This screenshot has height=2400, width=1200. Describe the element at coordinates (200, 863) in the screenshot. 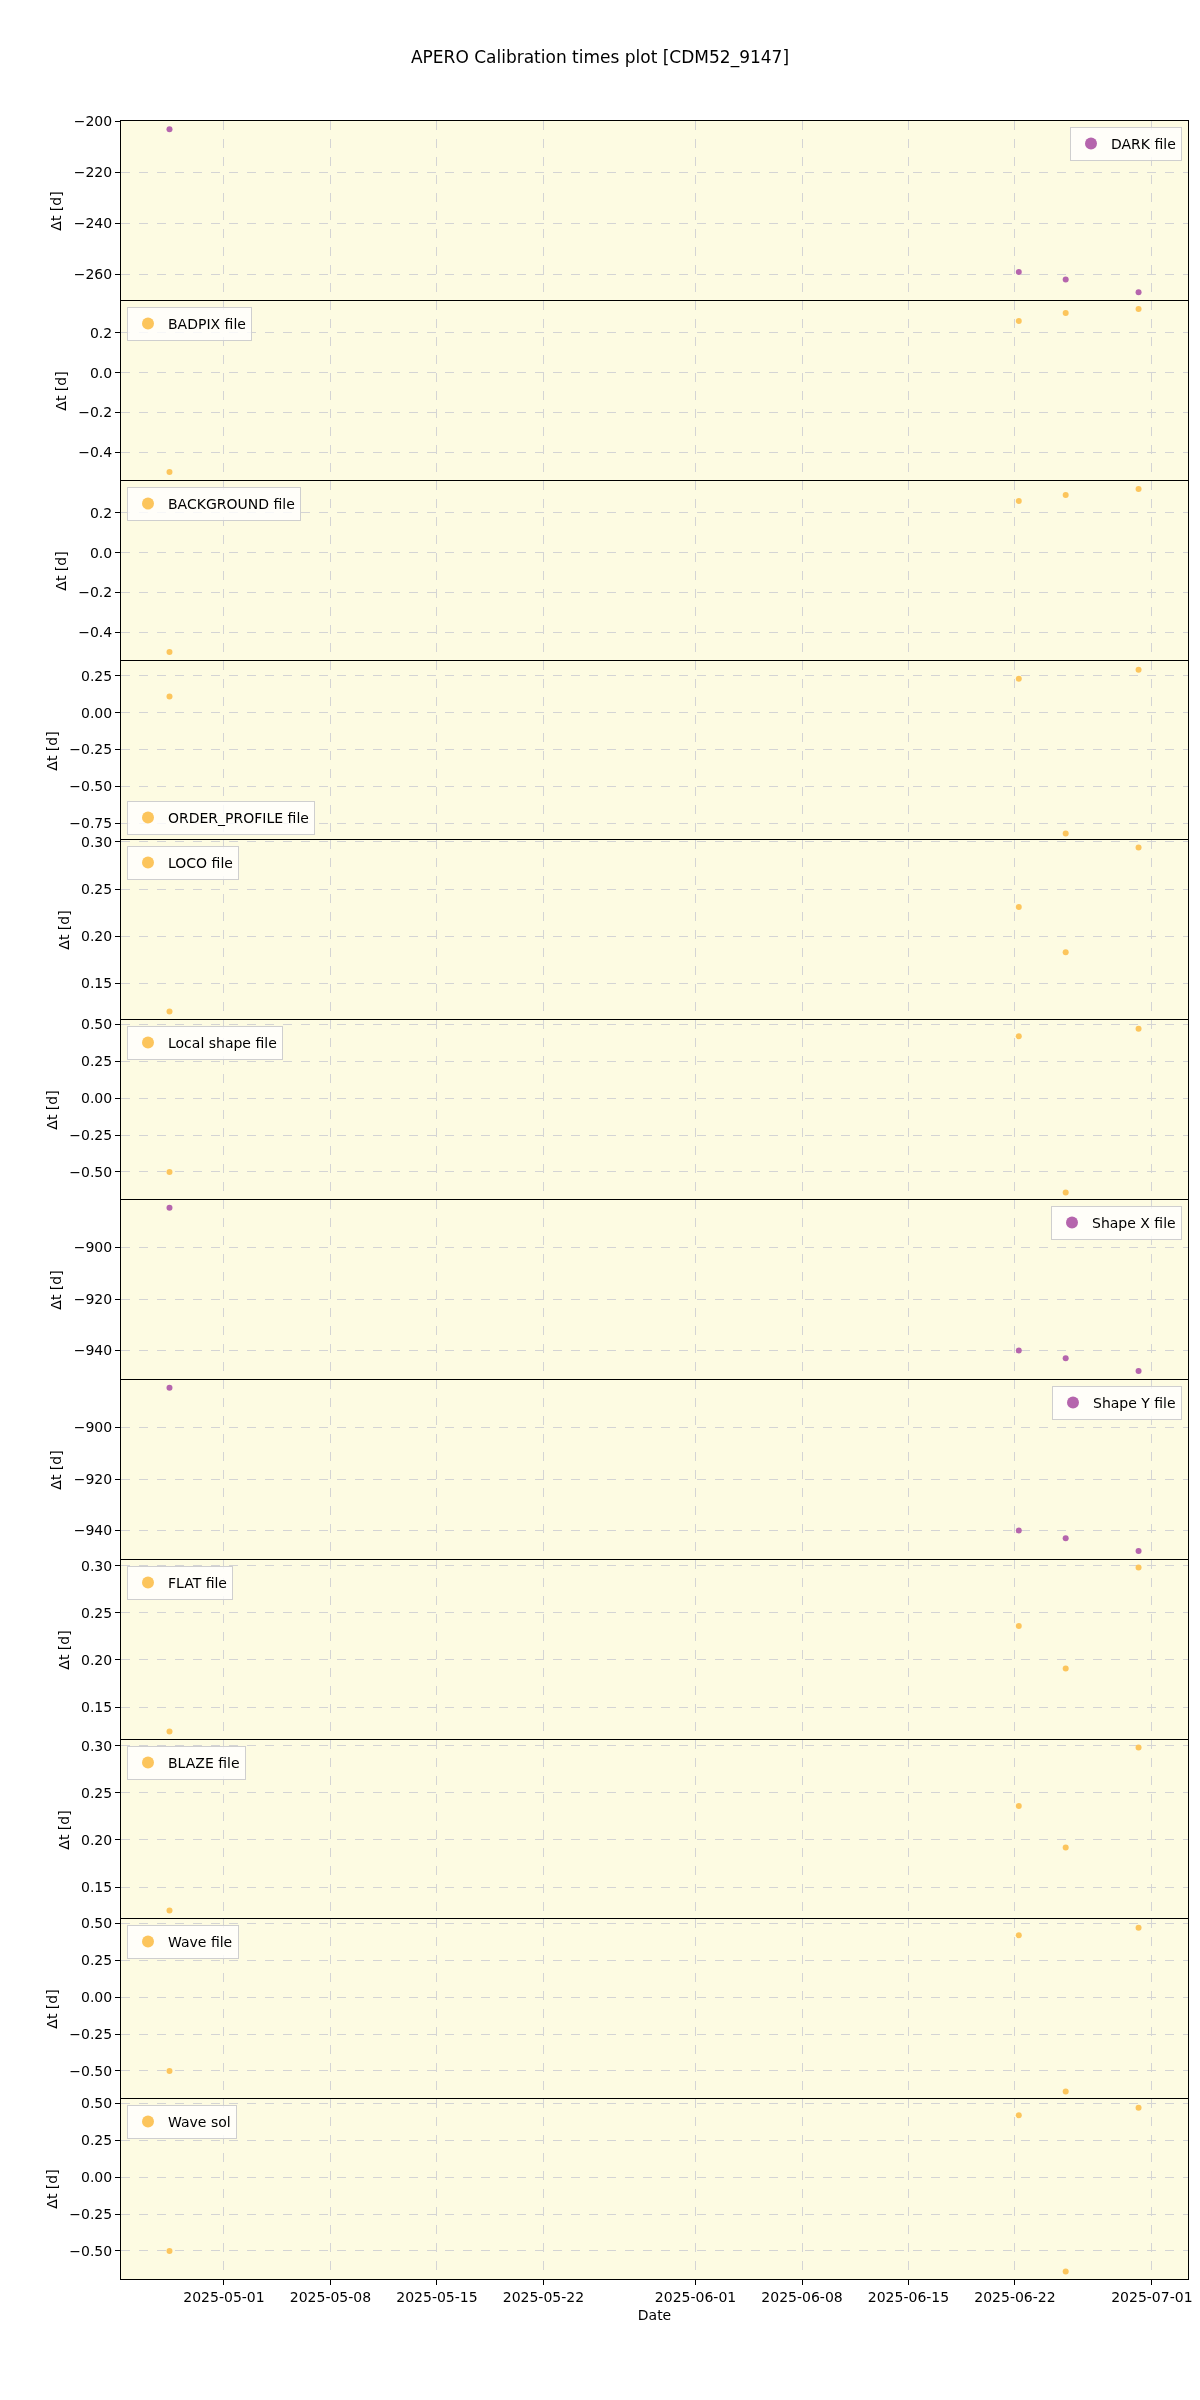

I see `legend-label: LOCO file` at that location.